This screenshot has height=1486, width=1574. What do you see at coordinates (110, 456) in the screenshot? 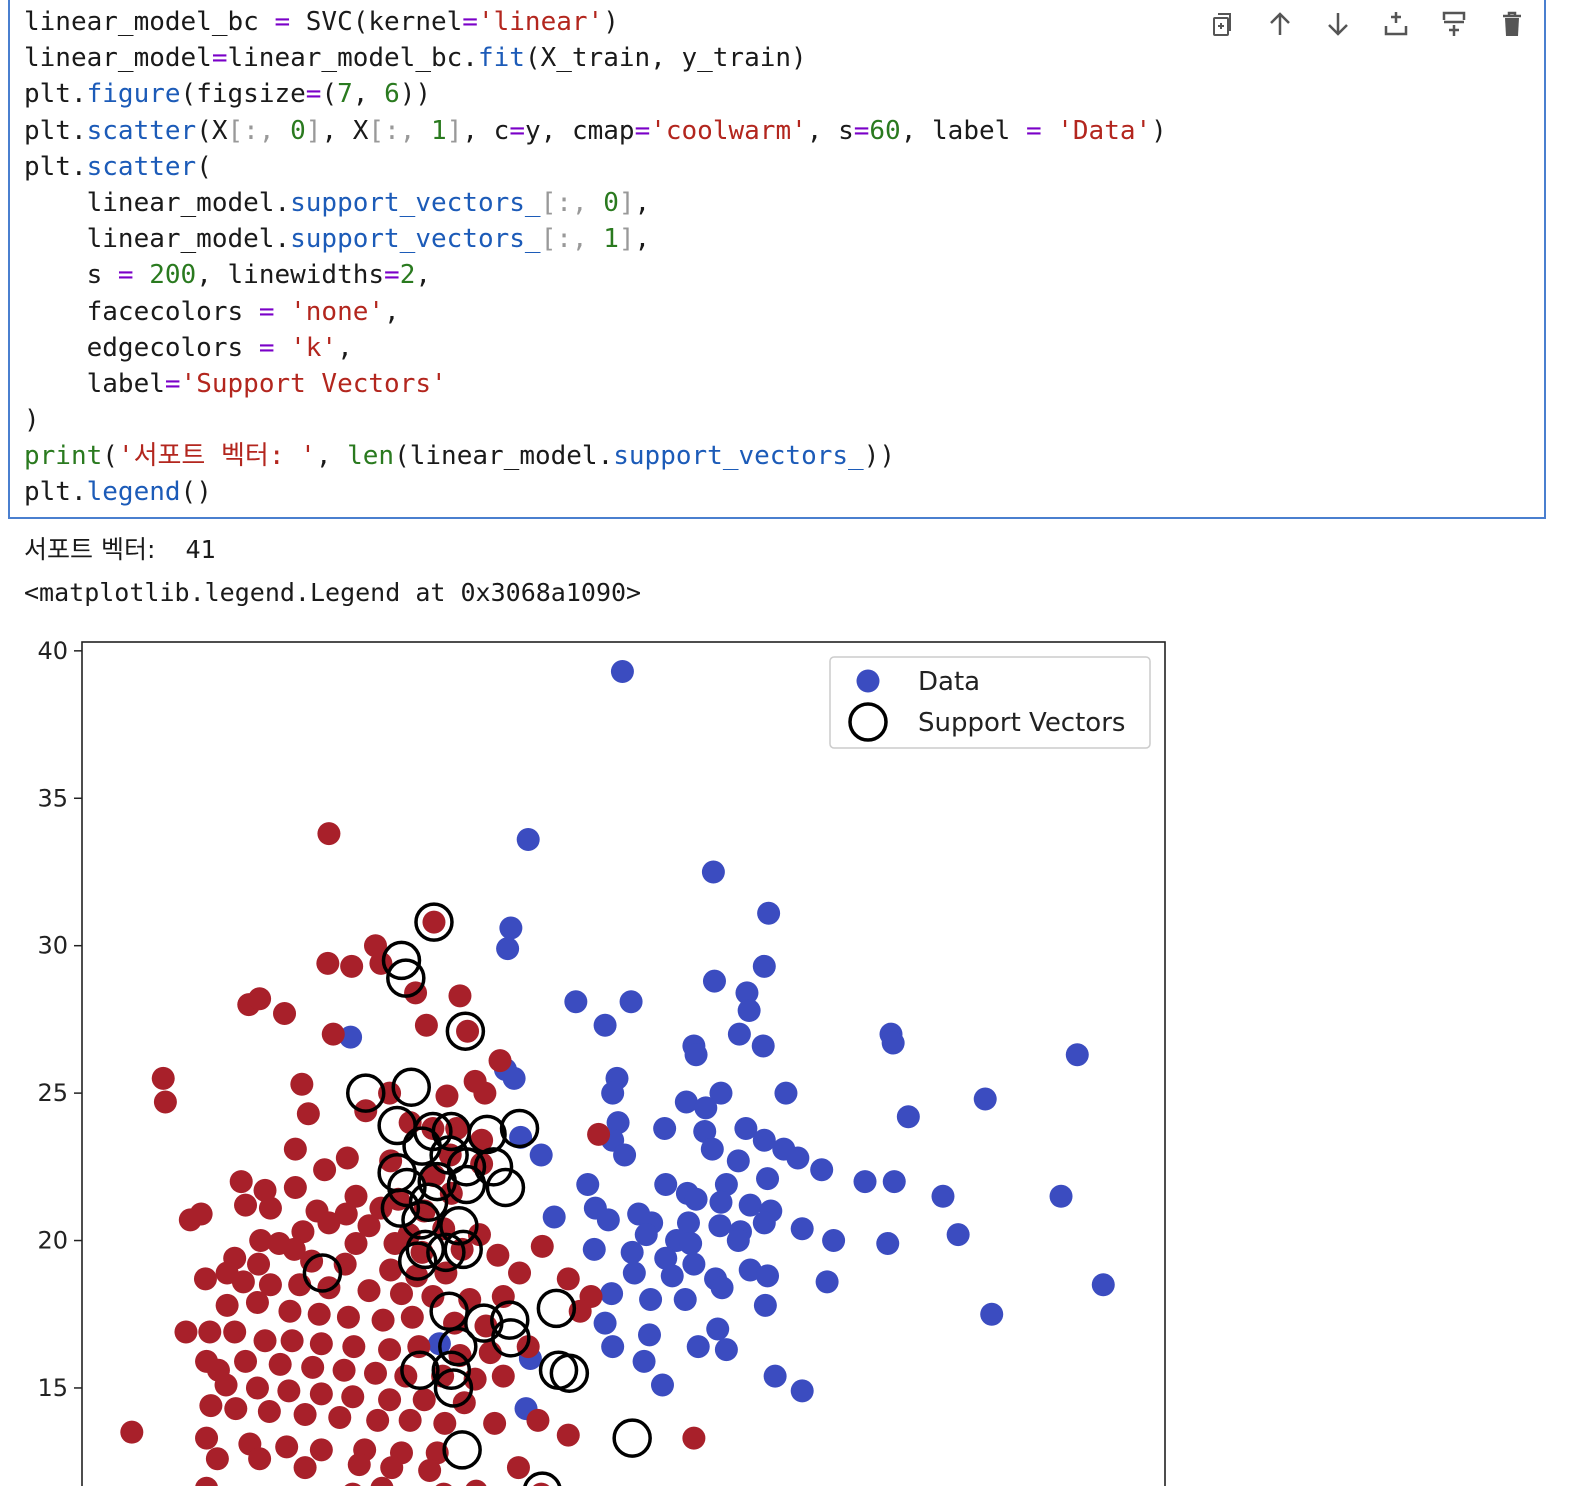
I see `code-token: (` at bounding box center [110, 456].